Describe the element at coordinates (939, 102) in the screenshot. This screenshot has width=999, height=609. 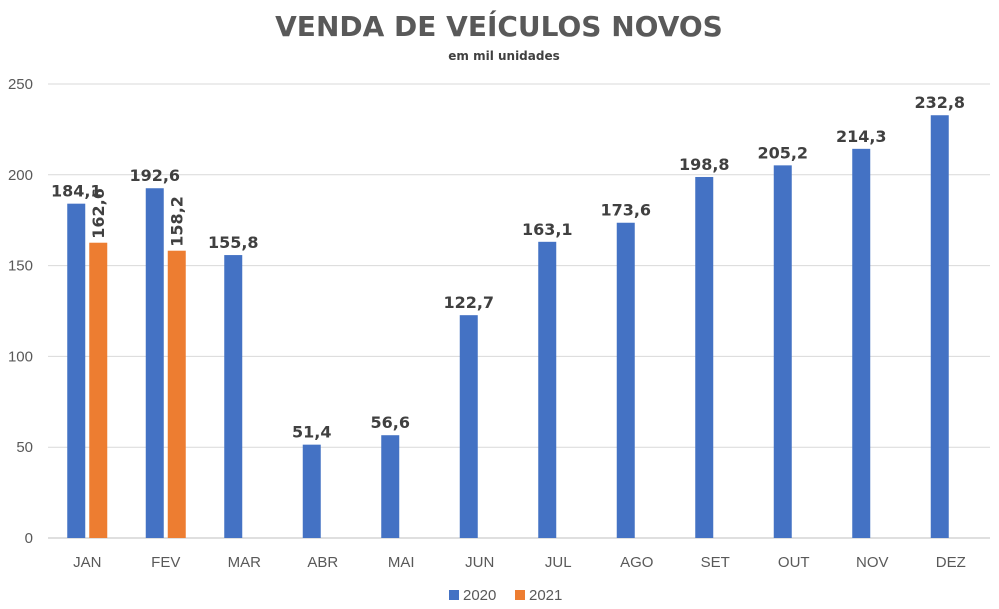
I see `data-label: 232,8` at that location.